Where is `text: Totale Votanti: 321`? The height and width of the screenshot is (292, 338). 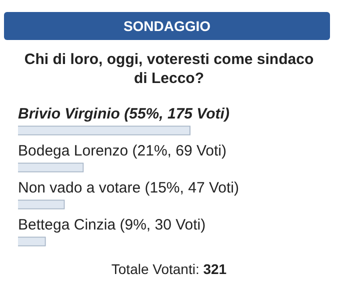 text: Totale Votanti: 321 is located at coordinates (169, 269).